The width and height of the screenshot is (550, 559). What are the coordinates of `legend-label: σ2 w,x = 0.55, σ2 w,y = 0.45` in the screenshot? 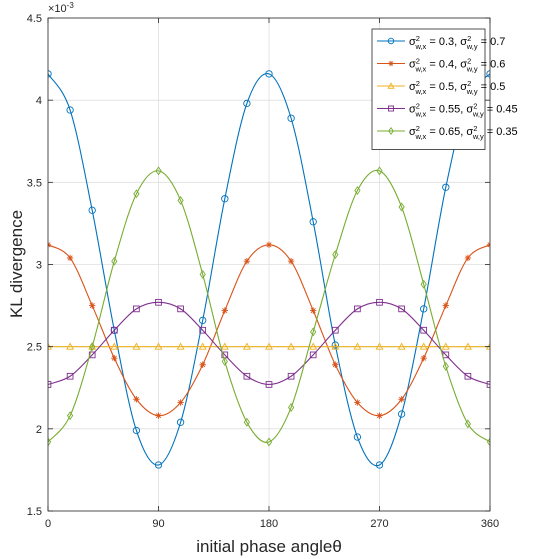 It's located at (463, 110).